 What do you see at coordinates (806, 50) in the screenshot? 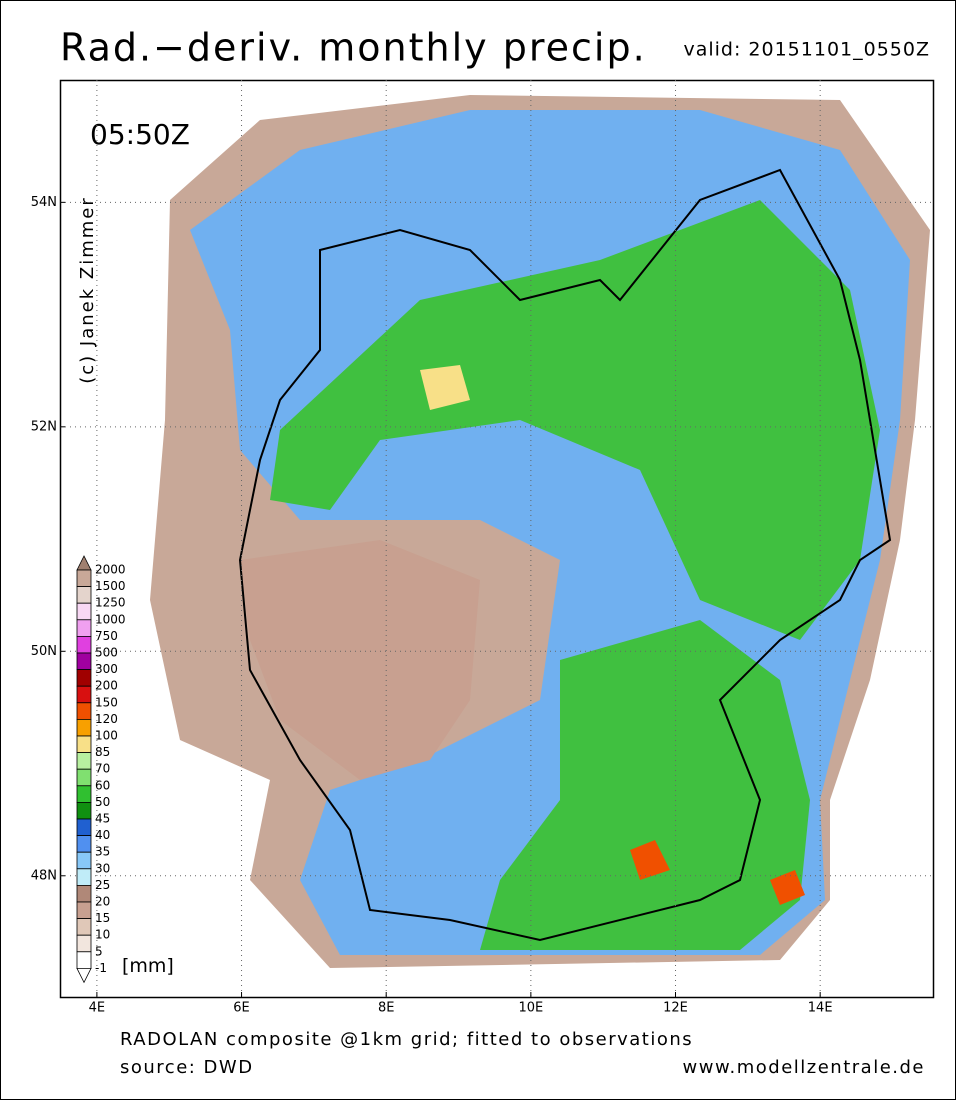
I see `valid-time: valid: 20151101_0550Z` at bounding box center [806, 50].